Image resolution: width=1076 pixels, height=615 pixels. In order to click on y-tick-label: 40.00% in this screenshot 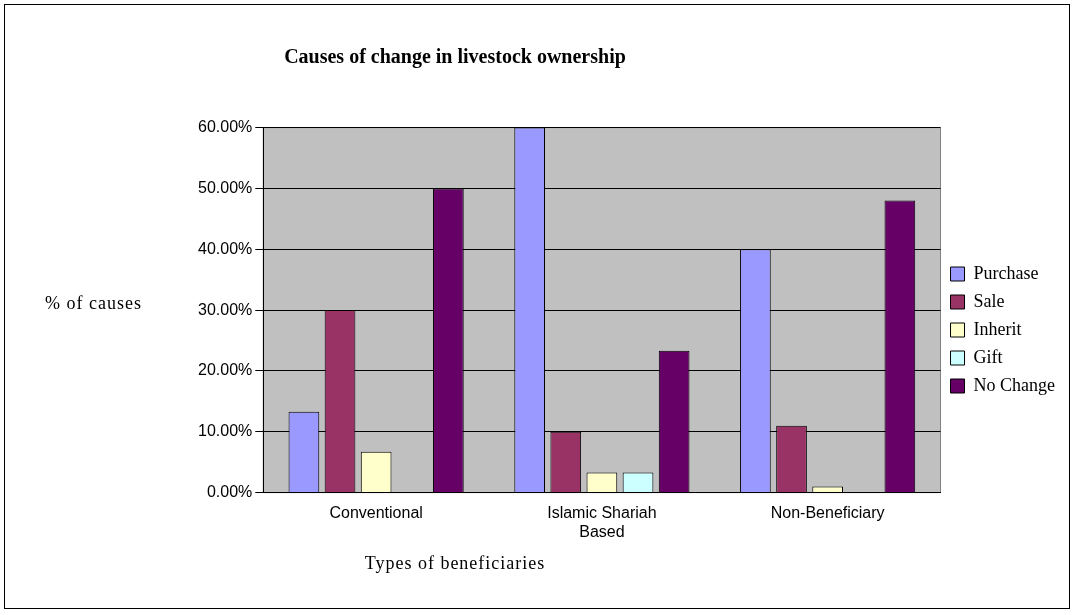, I will do `click(225, 248)`.